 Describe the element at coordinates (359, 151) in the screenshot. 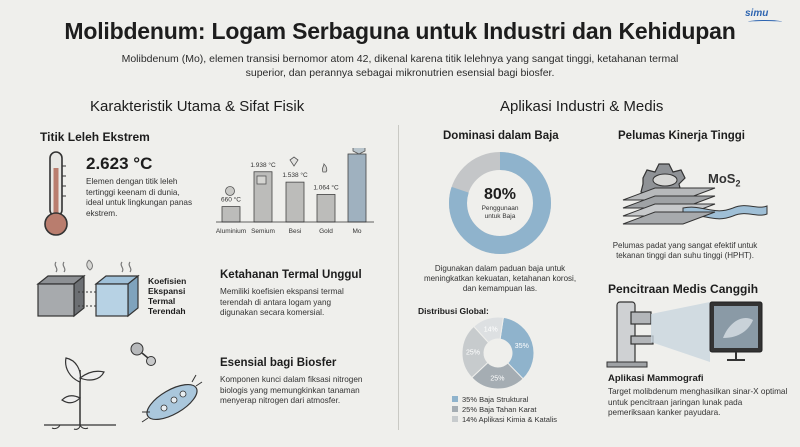

I see `mo-cube-icon` at that location.